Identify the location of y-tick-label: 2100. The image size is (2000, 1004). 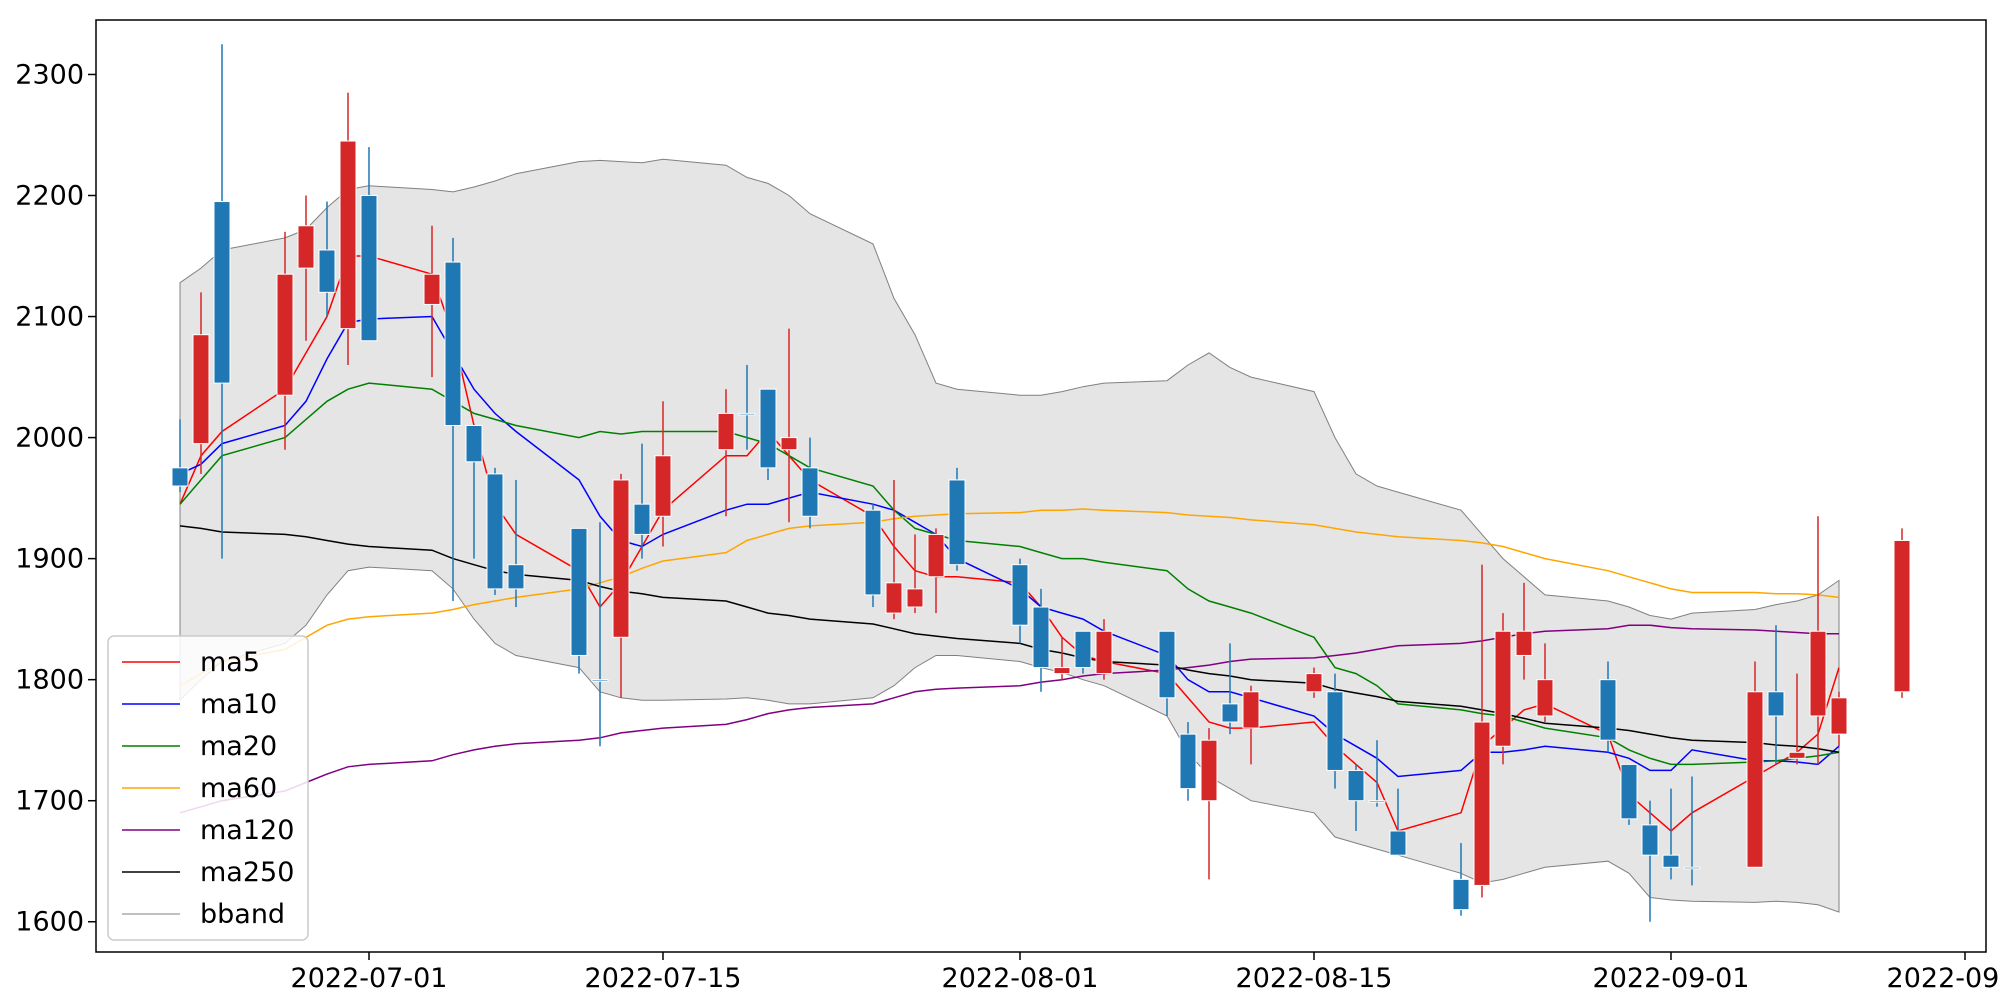
(49, 317).